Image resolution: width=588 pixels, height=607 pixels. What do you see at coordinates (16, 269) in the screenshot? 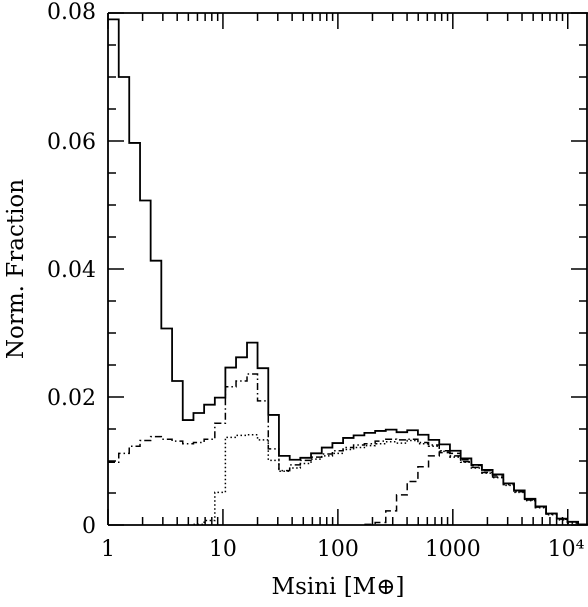
I see `y-axis-label: Norm. Fraction` at bounding box center [16, 269].